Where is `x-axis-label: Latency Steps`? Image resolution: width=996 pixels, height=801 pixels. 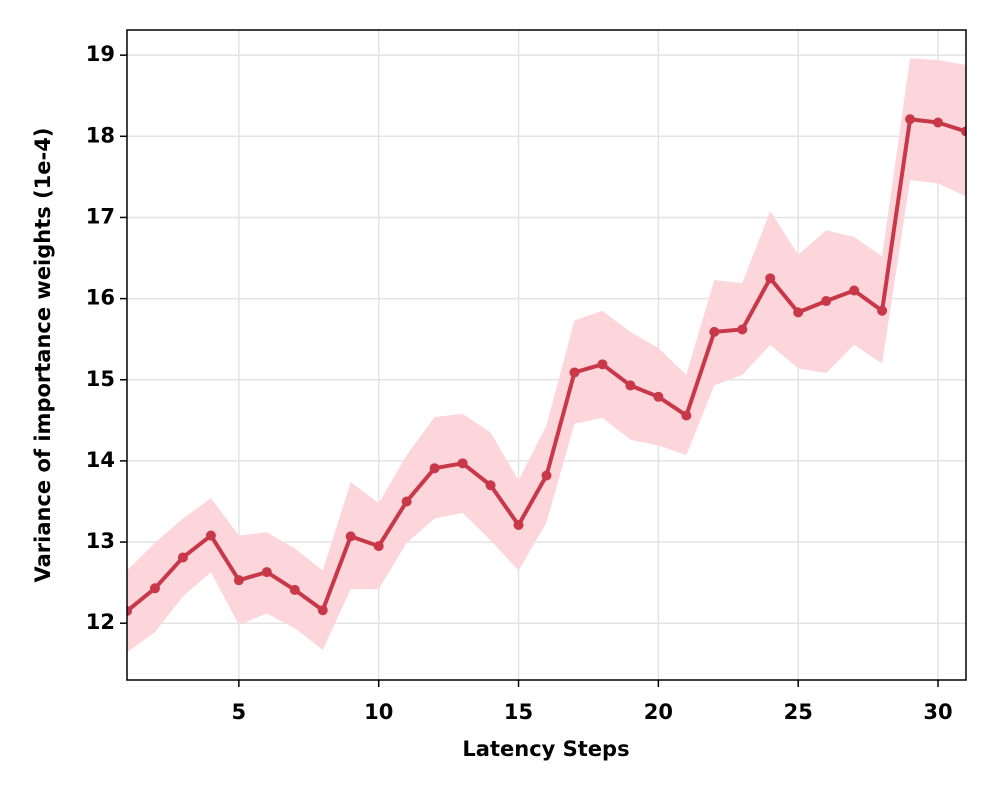
x-axis-label: Latency Steps is located at coordinates (545, 749).